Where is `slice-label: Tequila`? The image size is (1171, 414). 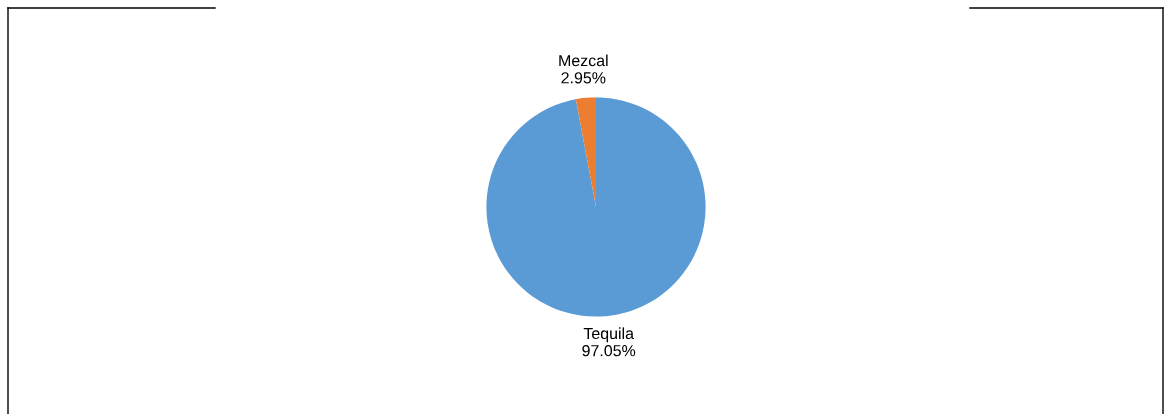
slice-label: Tequila is located at coordinates (608, 335).